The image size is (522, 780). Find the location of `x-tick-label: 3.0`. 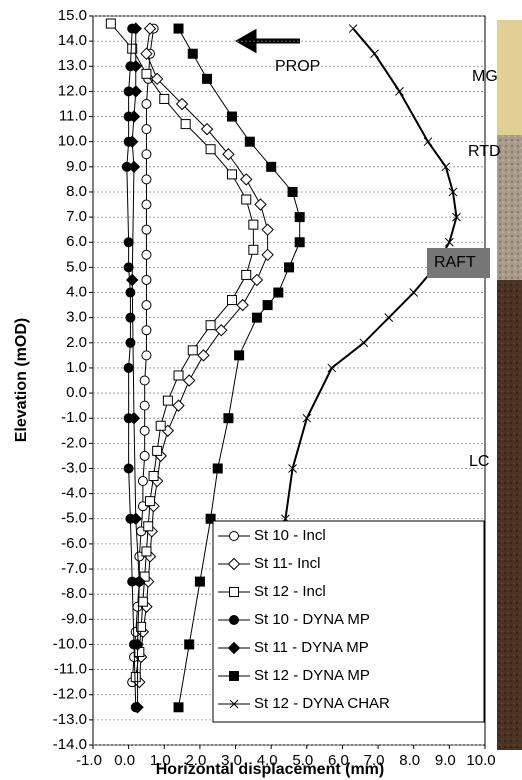

x-tick-label: 3.0 is located at coordinates (231, 760).